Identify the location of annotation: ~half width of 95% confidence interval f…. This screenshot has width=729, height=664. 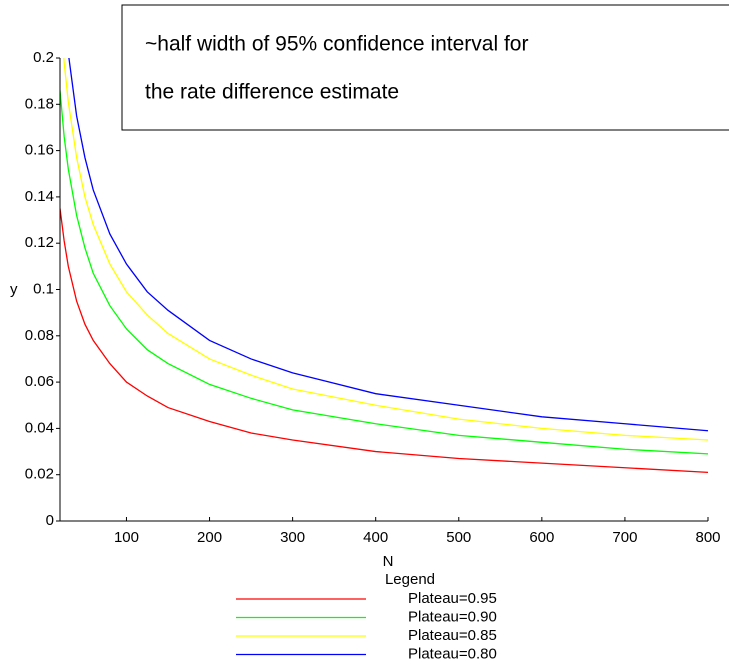
(336, 44).